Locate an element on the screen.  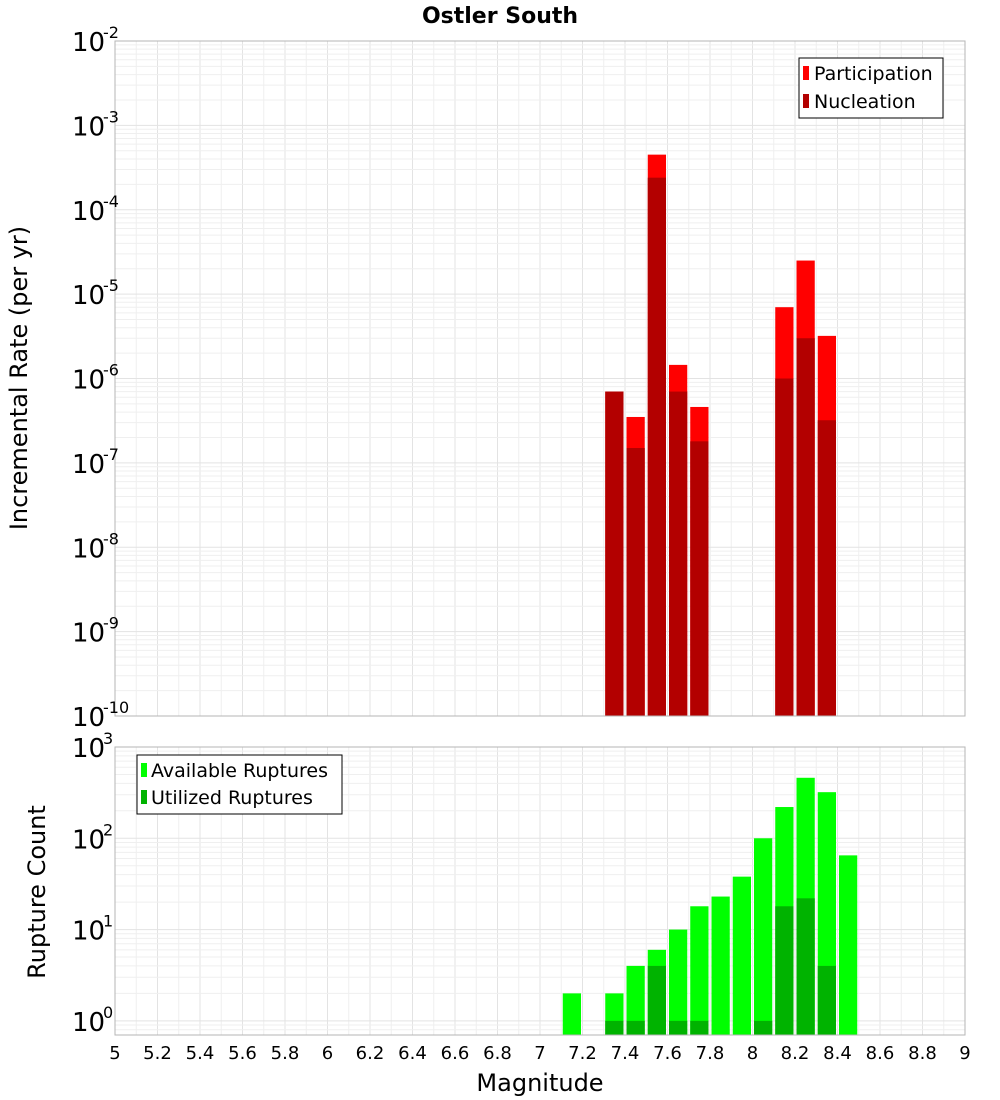
top-bars is located at coordinates (720, 435).